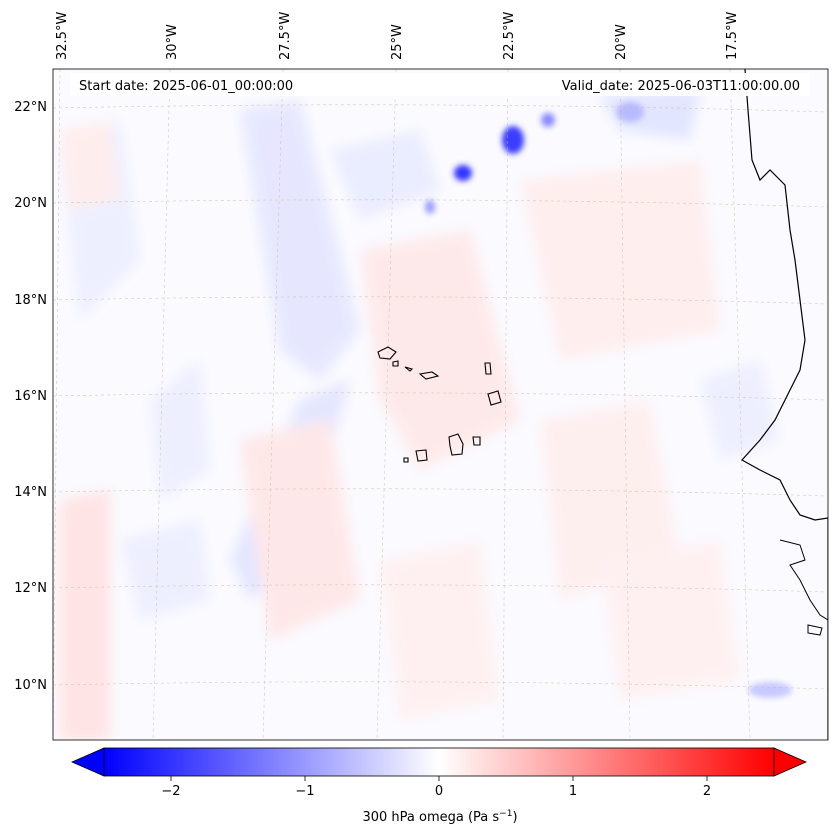  I want to click on lat-label: 18°N, so click(30, 300).